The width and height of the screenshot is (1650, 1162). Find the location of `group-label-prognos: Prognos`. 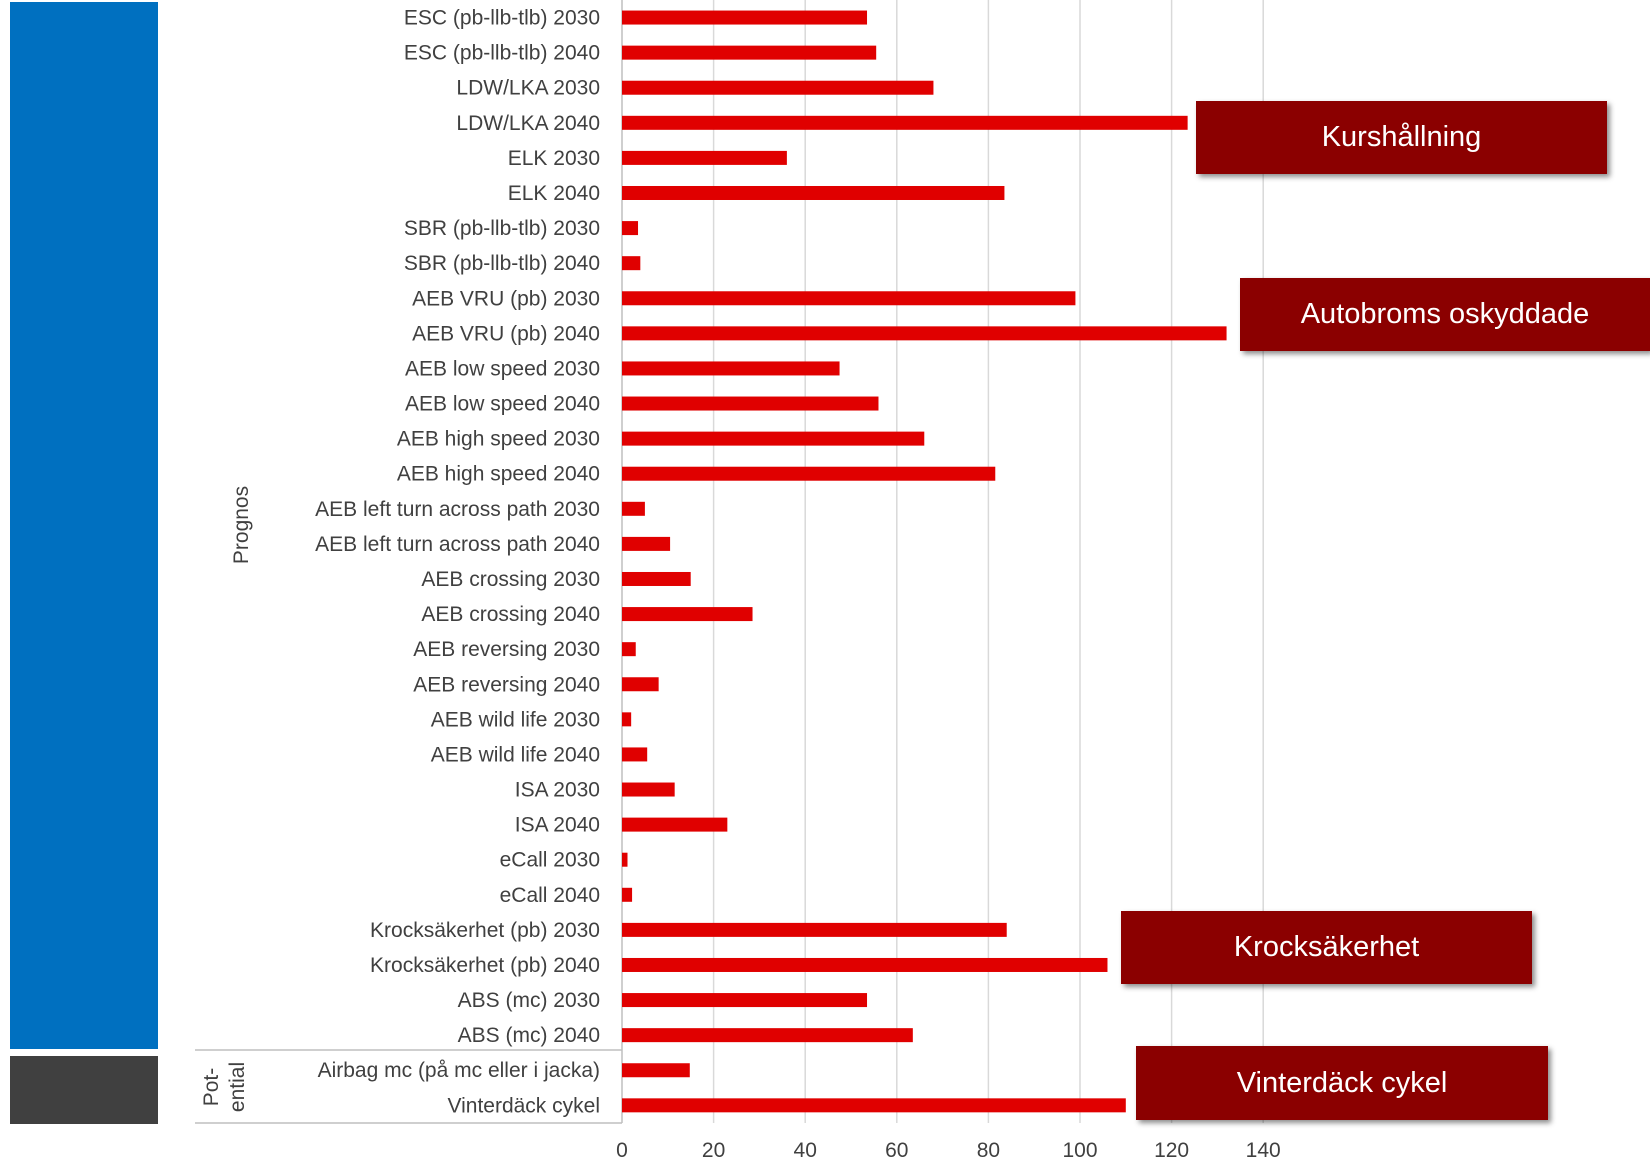

group-label-prognos: Prognos is located at coordinates (241, 525).